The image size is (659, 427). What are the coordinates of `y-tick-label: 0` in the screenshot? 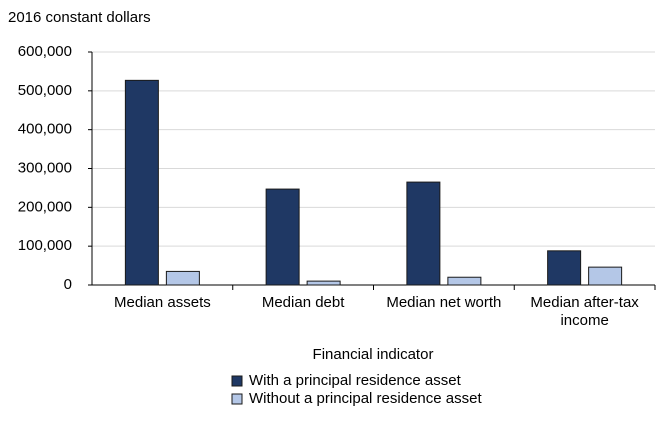 It's located at (68, 284).